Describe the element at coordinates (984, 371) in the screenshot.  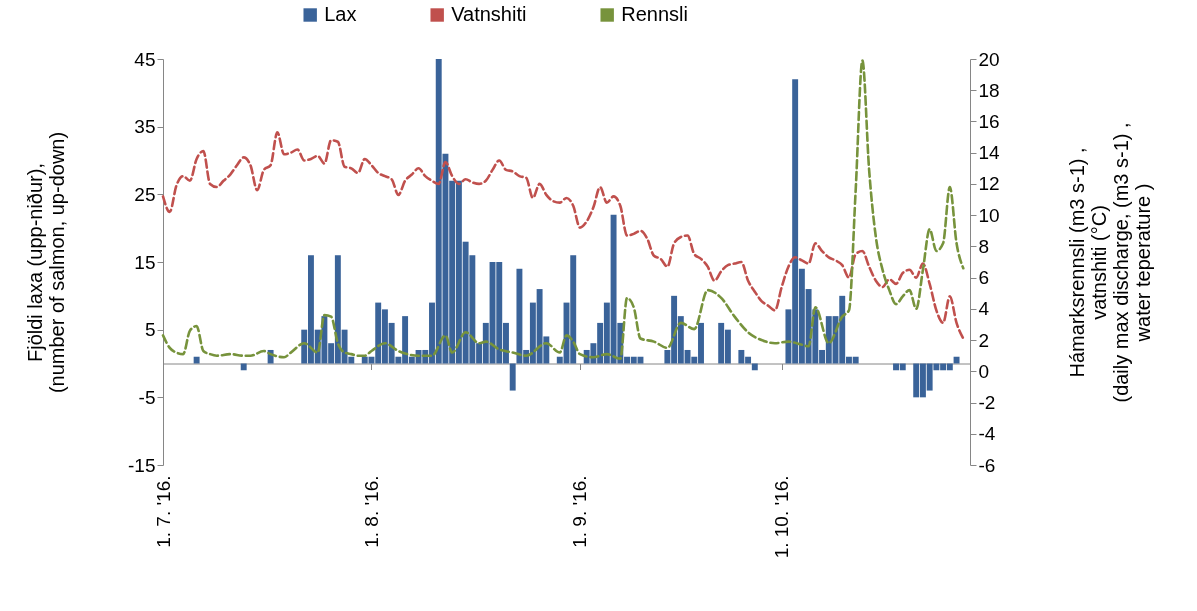
I see `y2-tick-label: 0` at that location.